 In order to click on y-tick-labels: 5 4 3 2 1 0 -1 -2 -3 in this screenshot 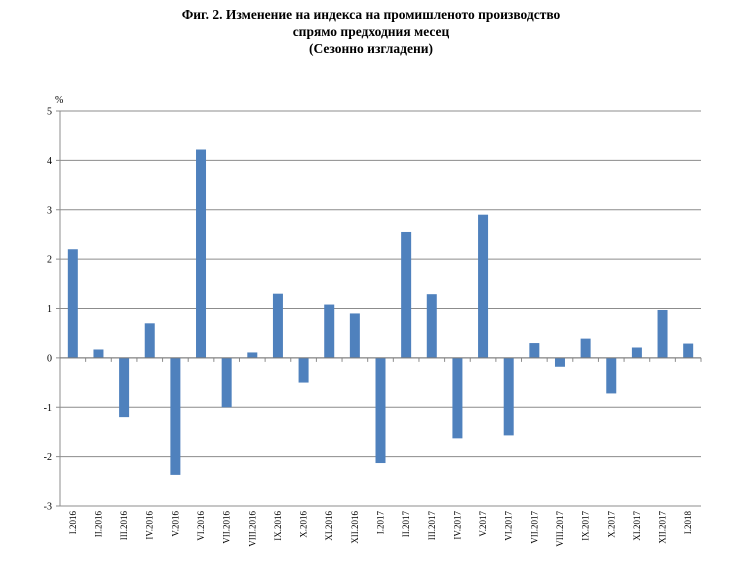, I will do `click(48, 310)`.